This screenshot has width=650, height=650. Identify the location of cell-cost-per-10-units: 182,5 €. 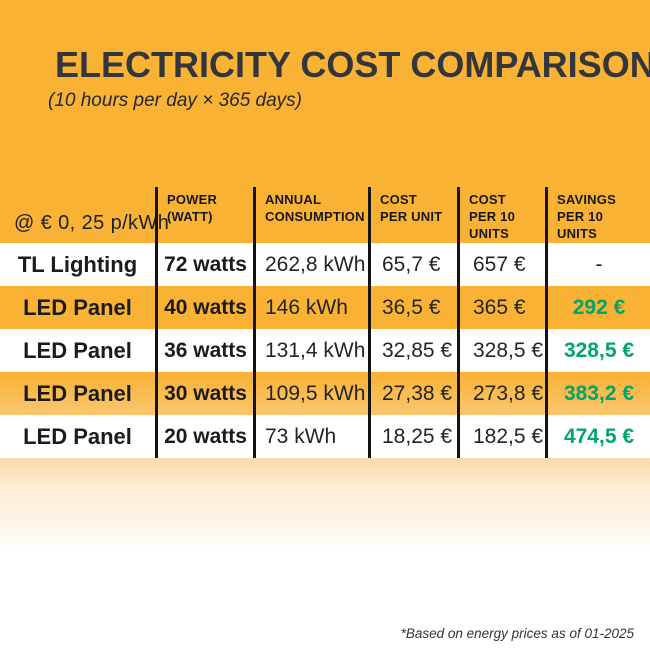
(501, 436).